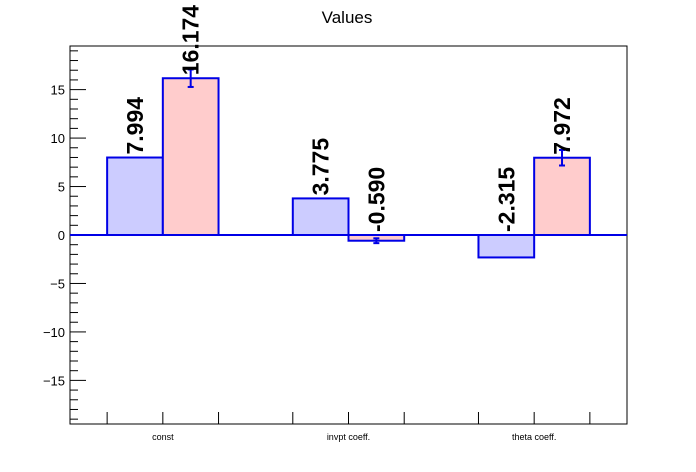 Image resolution: width=696 pixels, height=472 pixels. Describe the element at coordinates (376, 199) in the screenshot. I see `data-label: -0.590` at that location.